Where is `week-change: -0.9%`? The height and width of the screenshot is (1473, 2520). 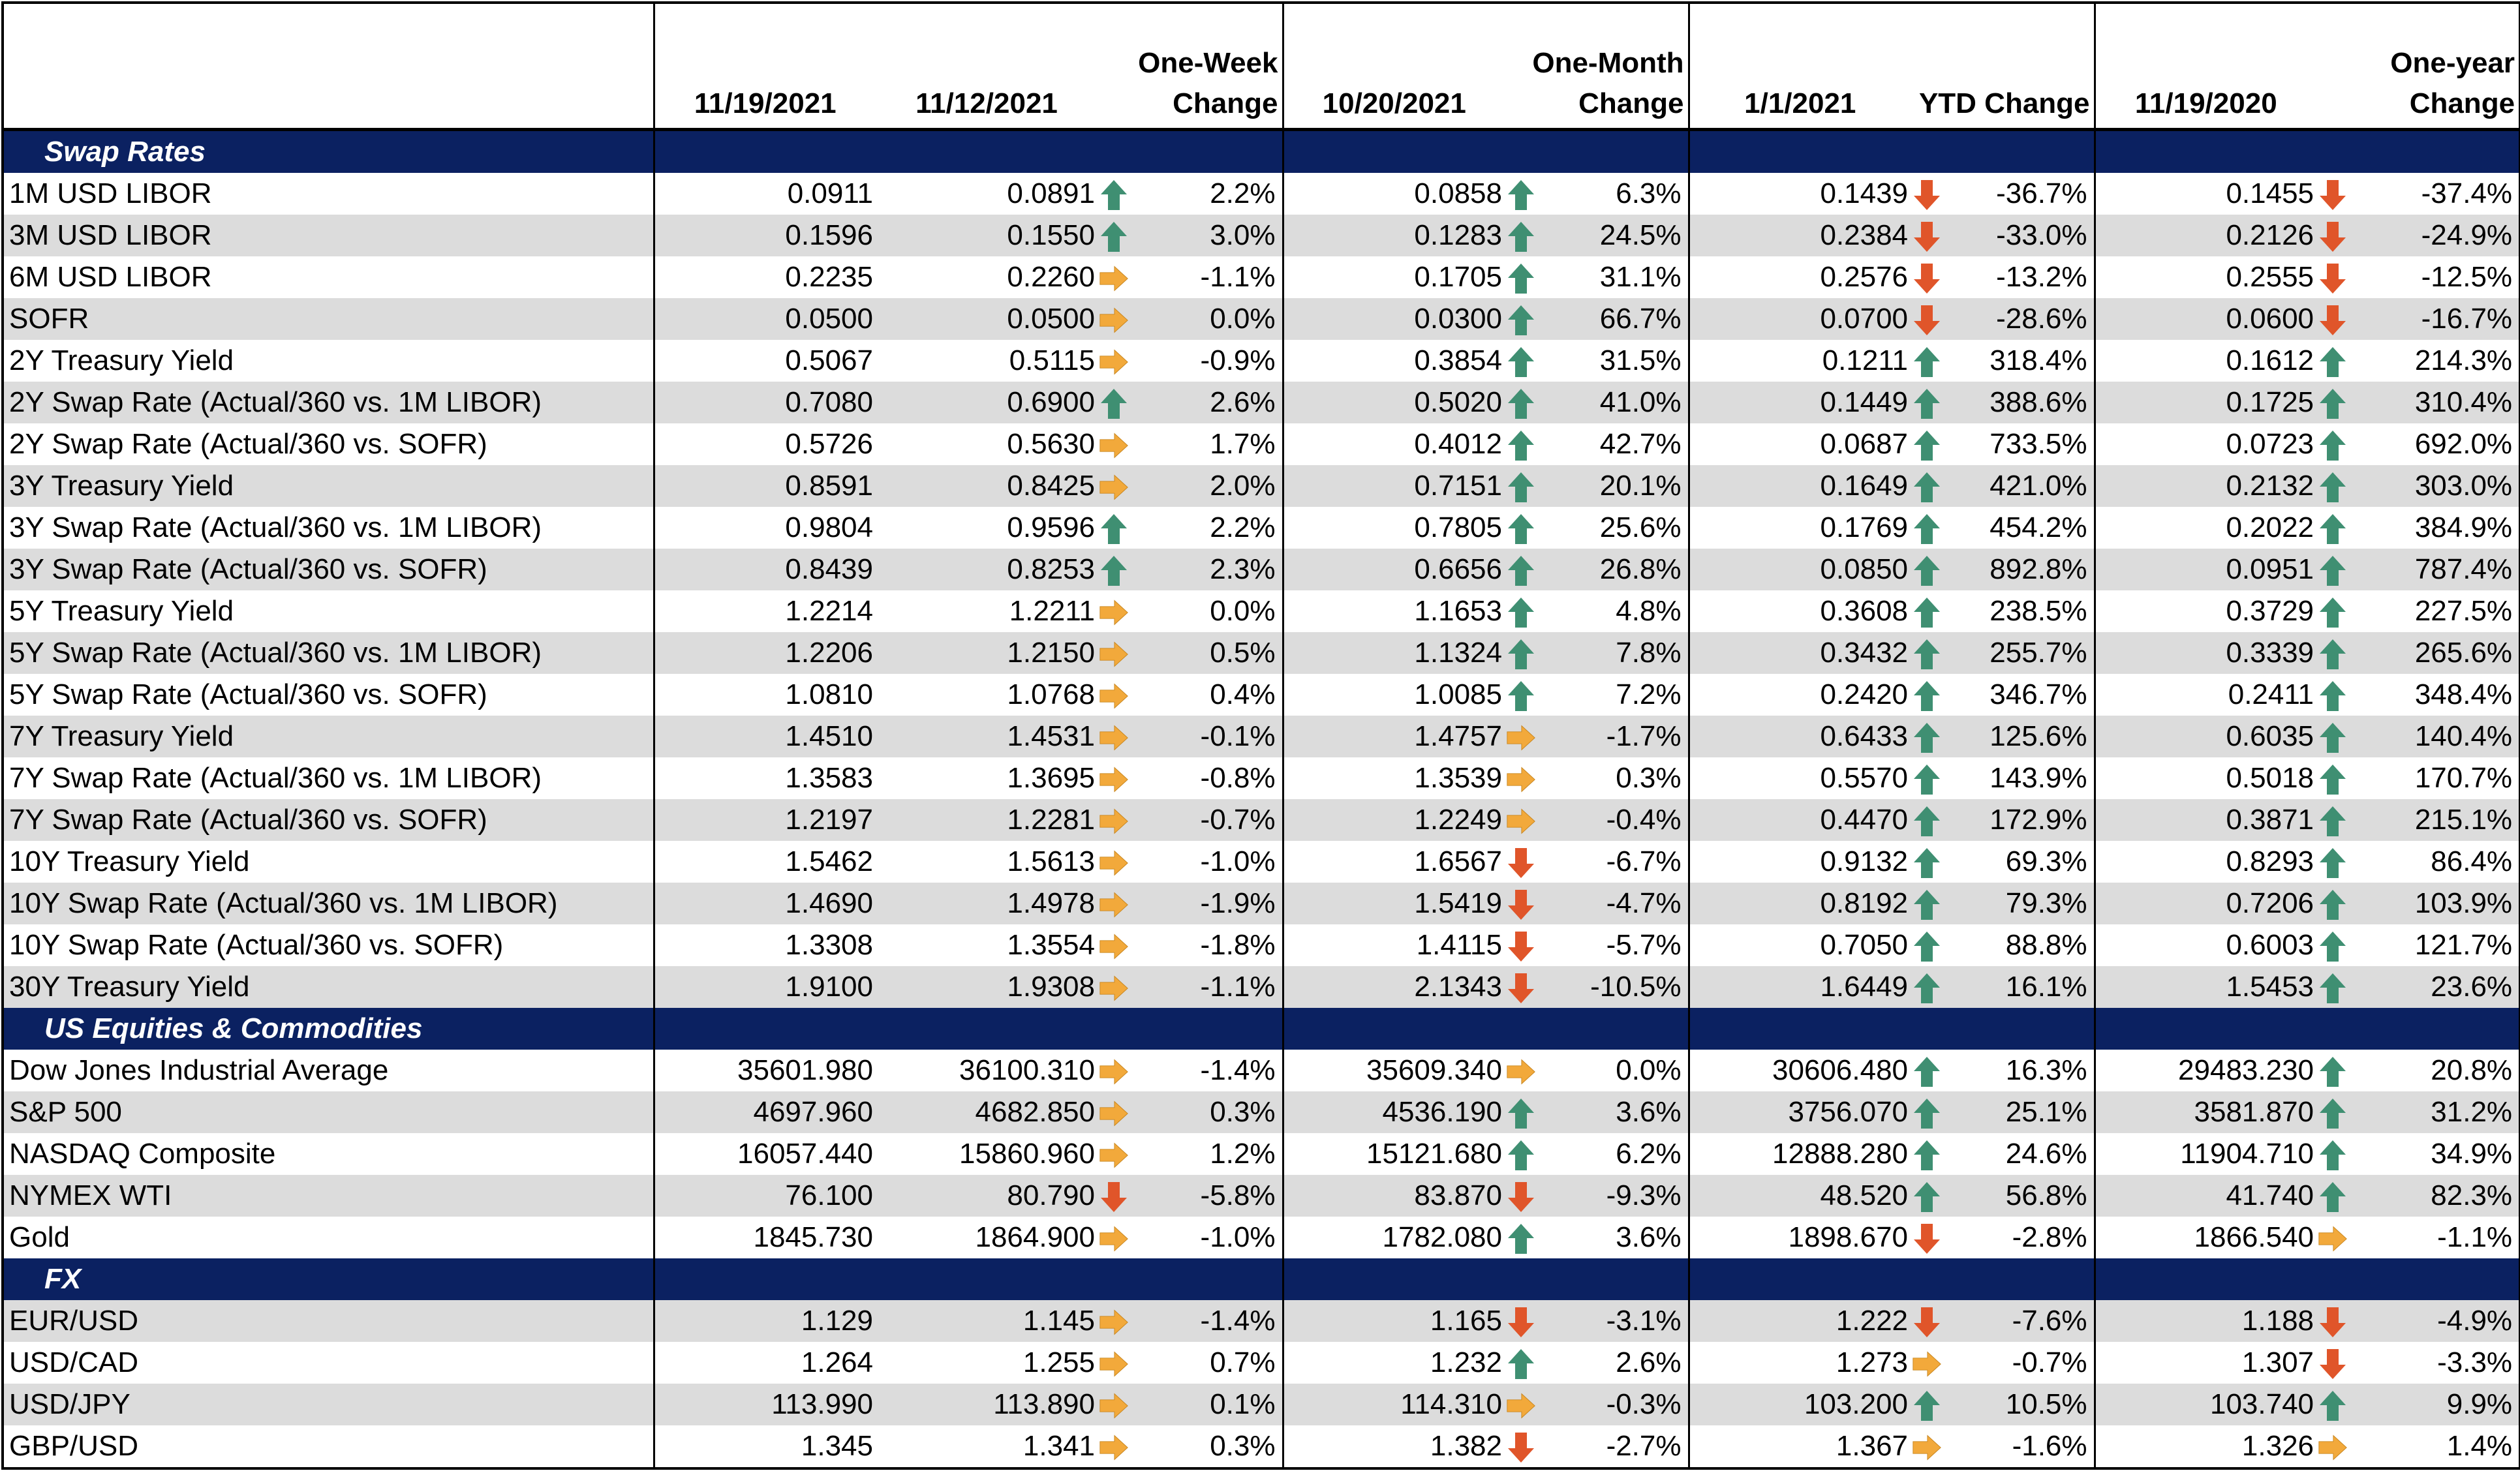
week-change: -0.9% is located at coordinates (1206, 361).